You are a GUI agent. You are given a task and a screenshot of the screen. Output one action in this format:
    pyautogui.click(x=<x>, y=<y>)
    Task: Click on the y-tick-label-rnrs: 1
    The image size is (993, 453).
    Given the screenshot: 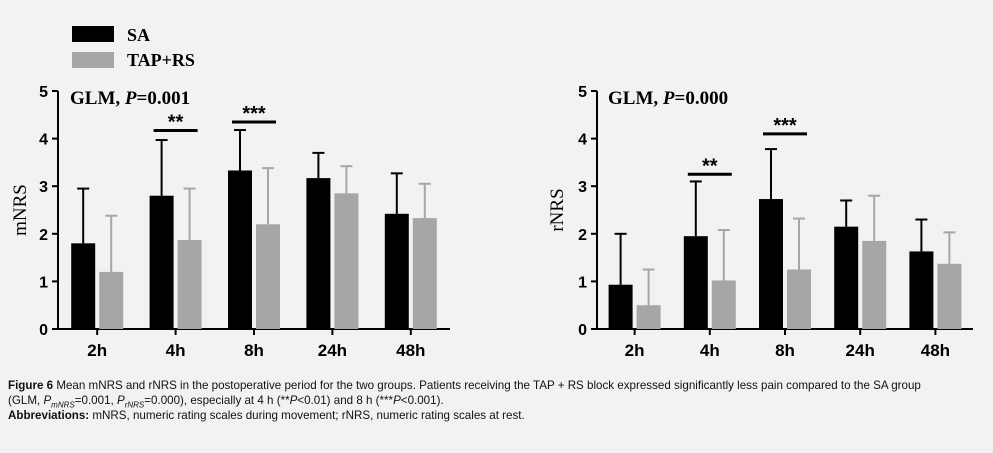 What is the action you would take?
    pyautogui.click(x=582, y=282)
    